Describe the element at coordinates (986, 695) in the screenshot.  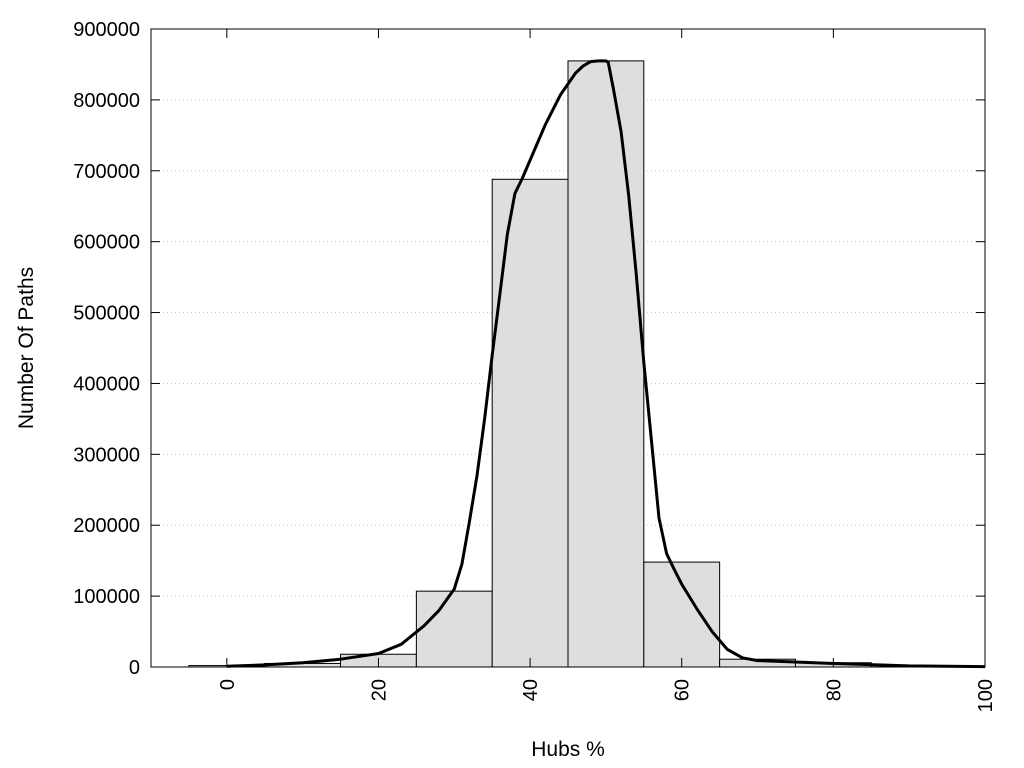
I see `x-tick-label: 100` at that location.